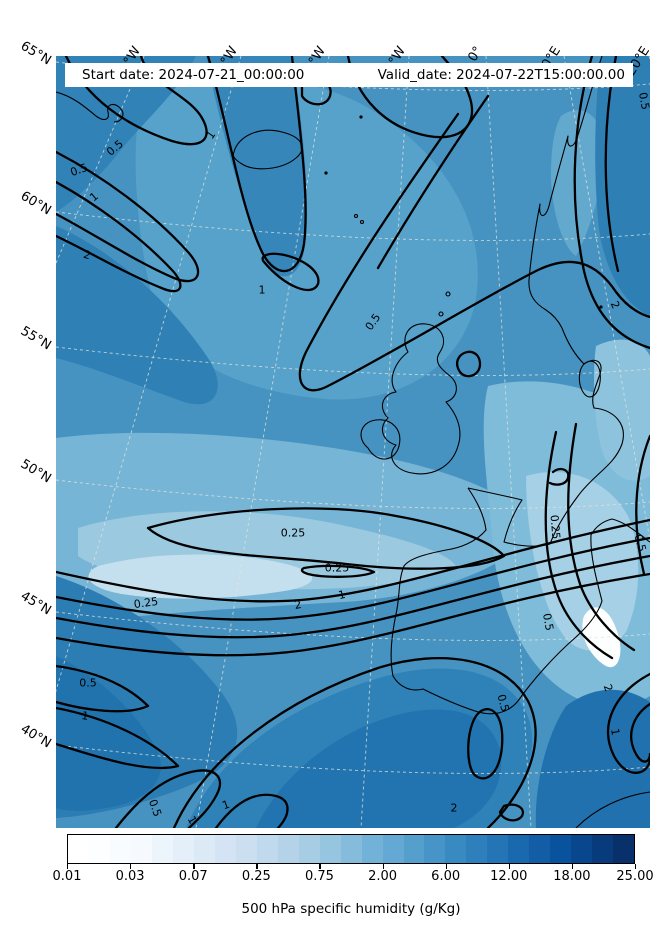 This screenshot has width=664, height=936. Describe the element at coordinates (463, 212) in the screenshot. I see `small-islands` at that location.